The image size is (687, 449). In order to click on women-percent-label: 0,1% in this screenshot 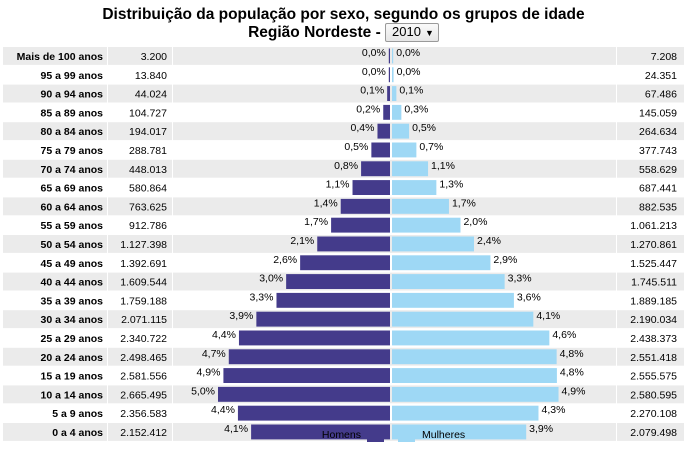, I will do `click(411, 91)`.